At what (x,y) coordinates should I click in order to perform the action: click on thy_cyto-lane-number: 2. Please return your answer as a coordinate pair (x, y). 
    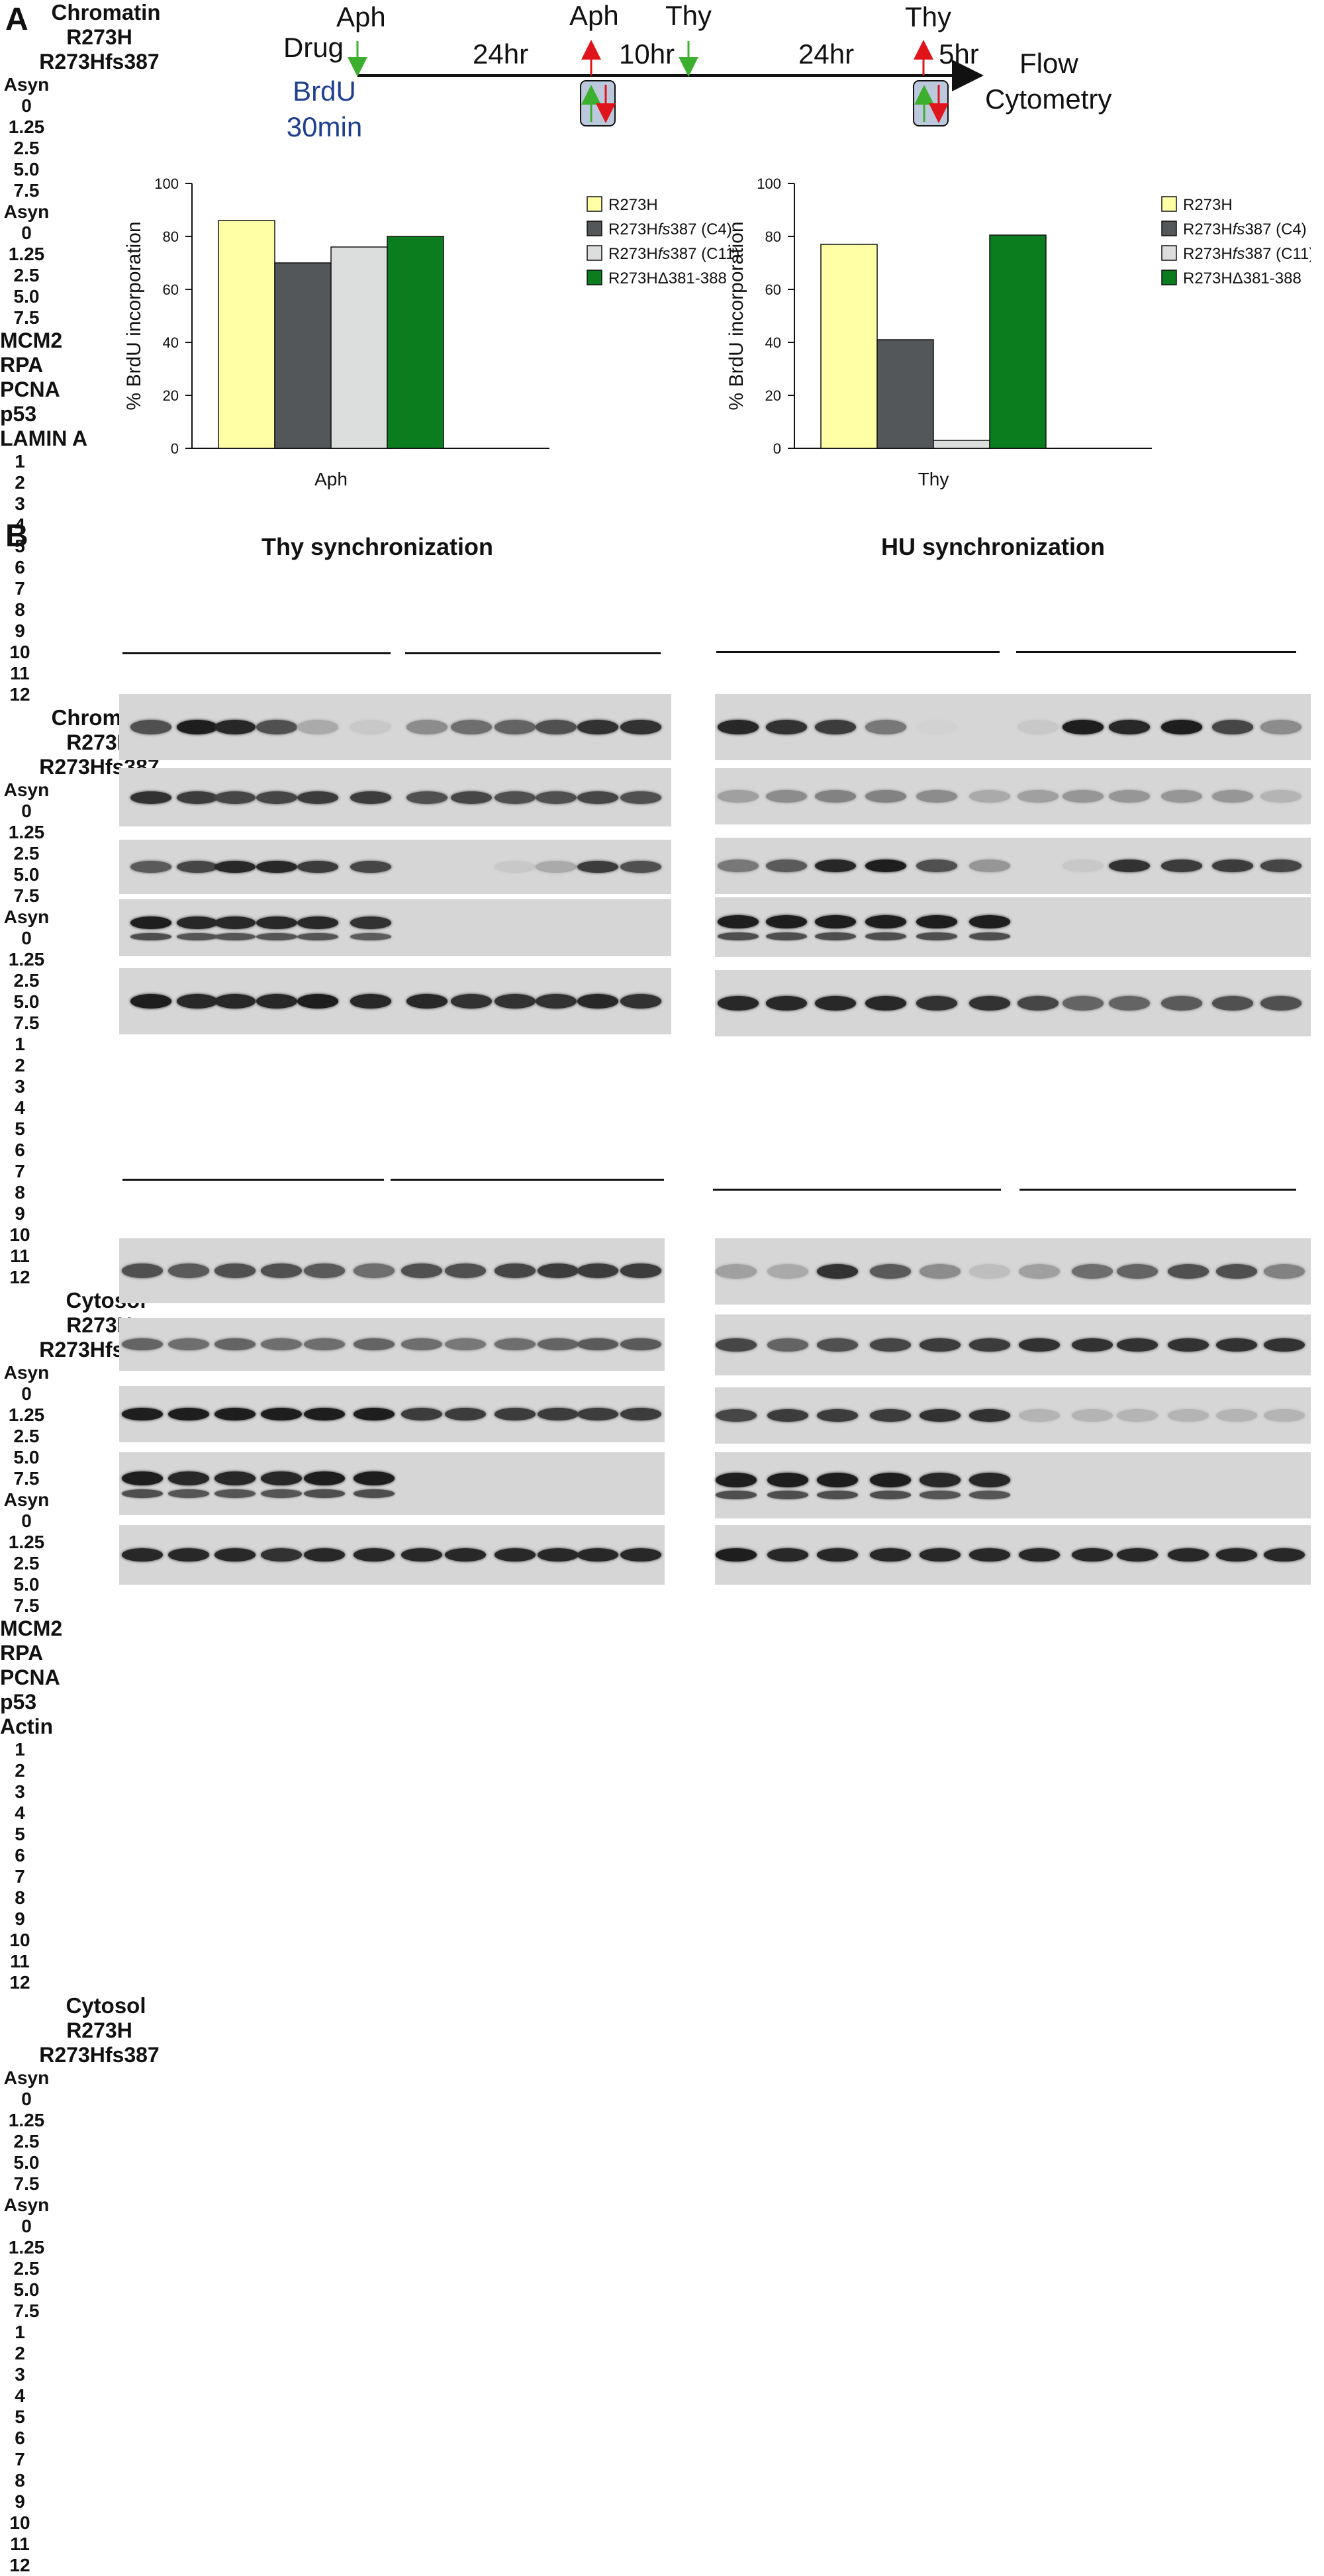
    Looking at the image, I should click on (20, 1770).